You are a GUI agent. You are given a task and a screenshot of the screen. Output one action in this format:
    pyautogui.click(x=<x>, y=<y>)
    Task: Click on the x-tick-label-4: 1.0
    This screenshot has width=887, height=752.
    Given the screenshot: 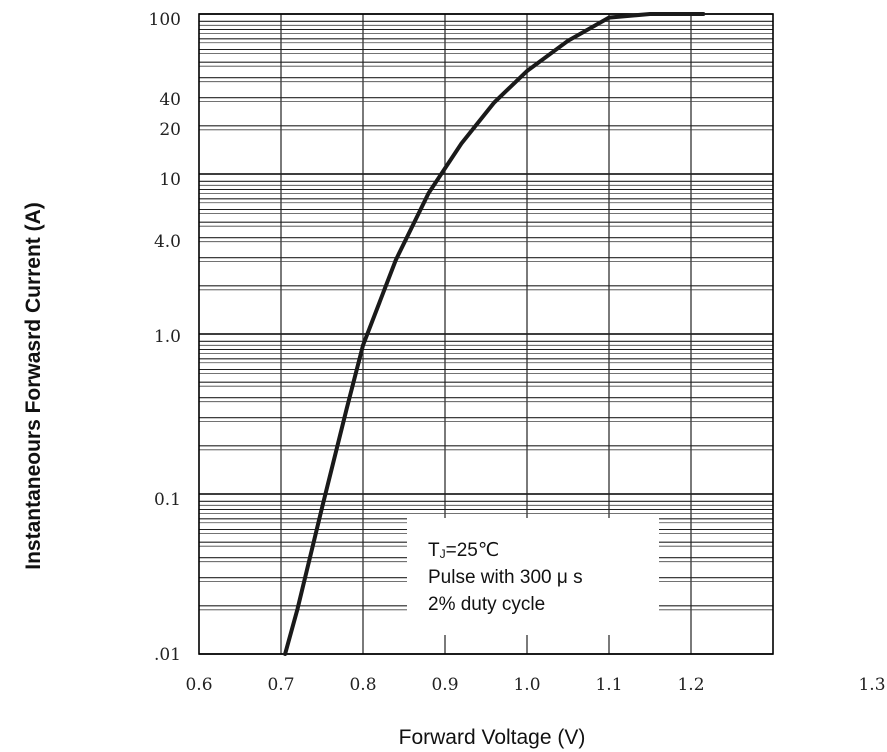 What is the action you would take?
    pyautogui.click(x=526, y=685)
    